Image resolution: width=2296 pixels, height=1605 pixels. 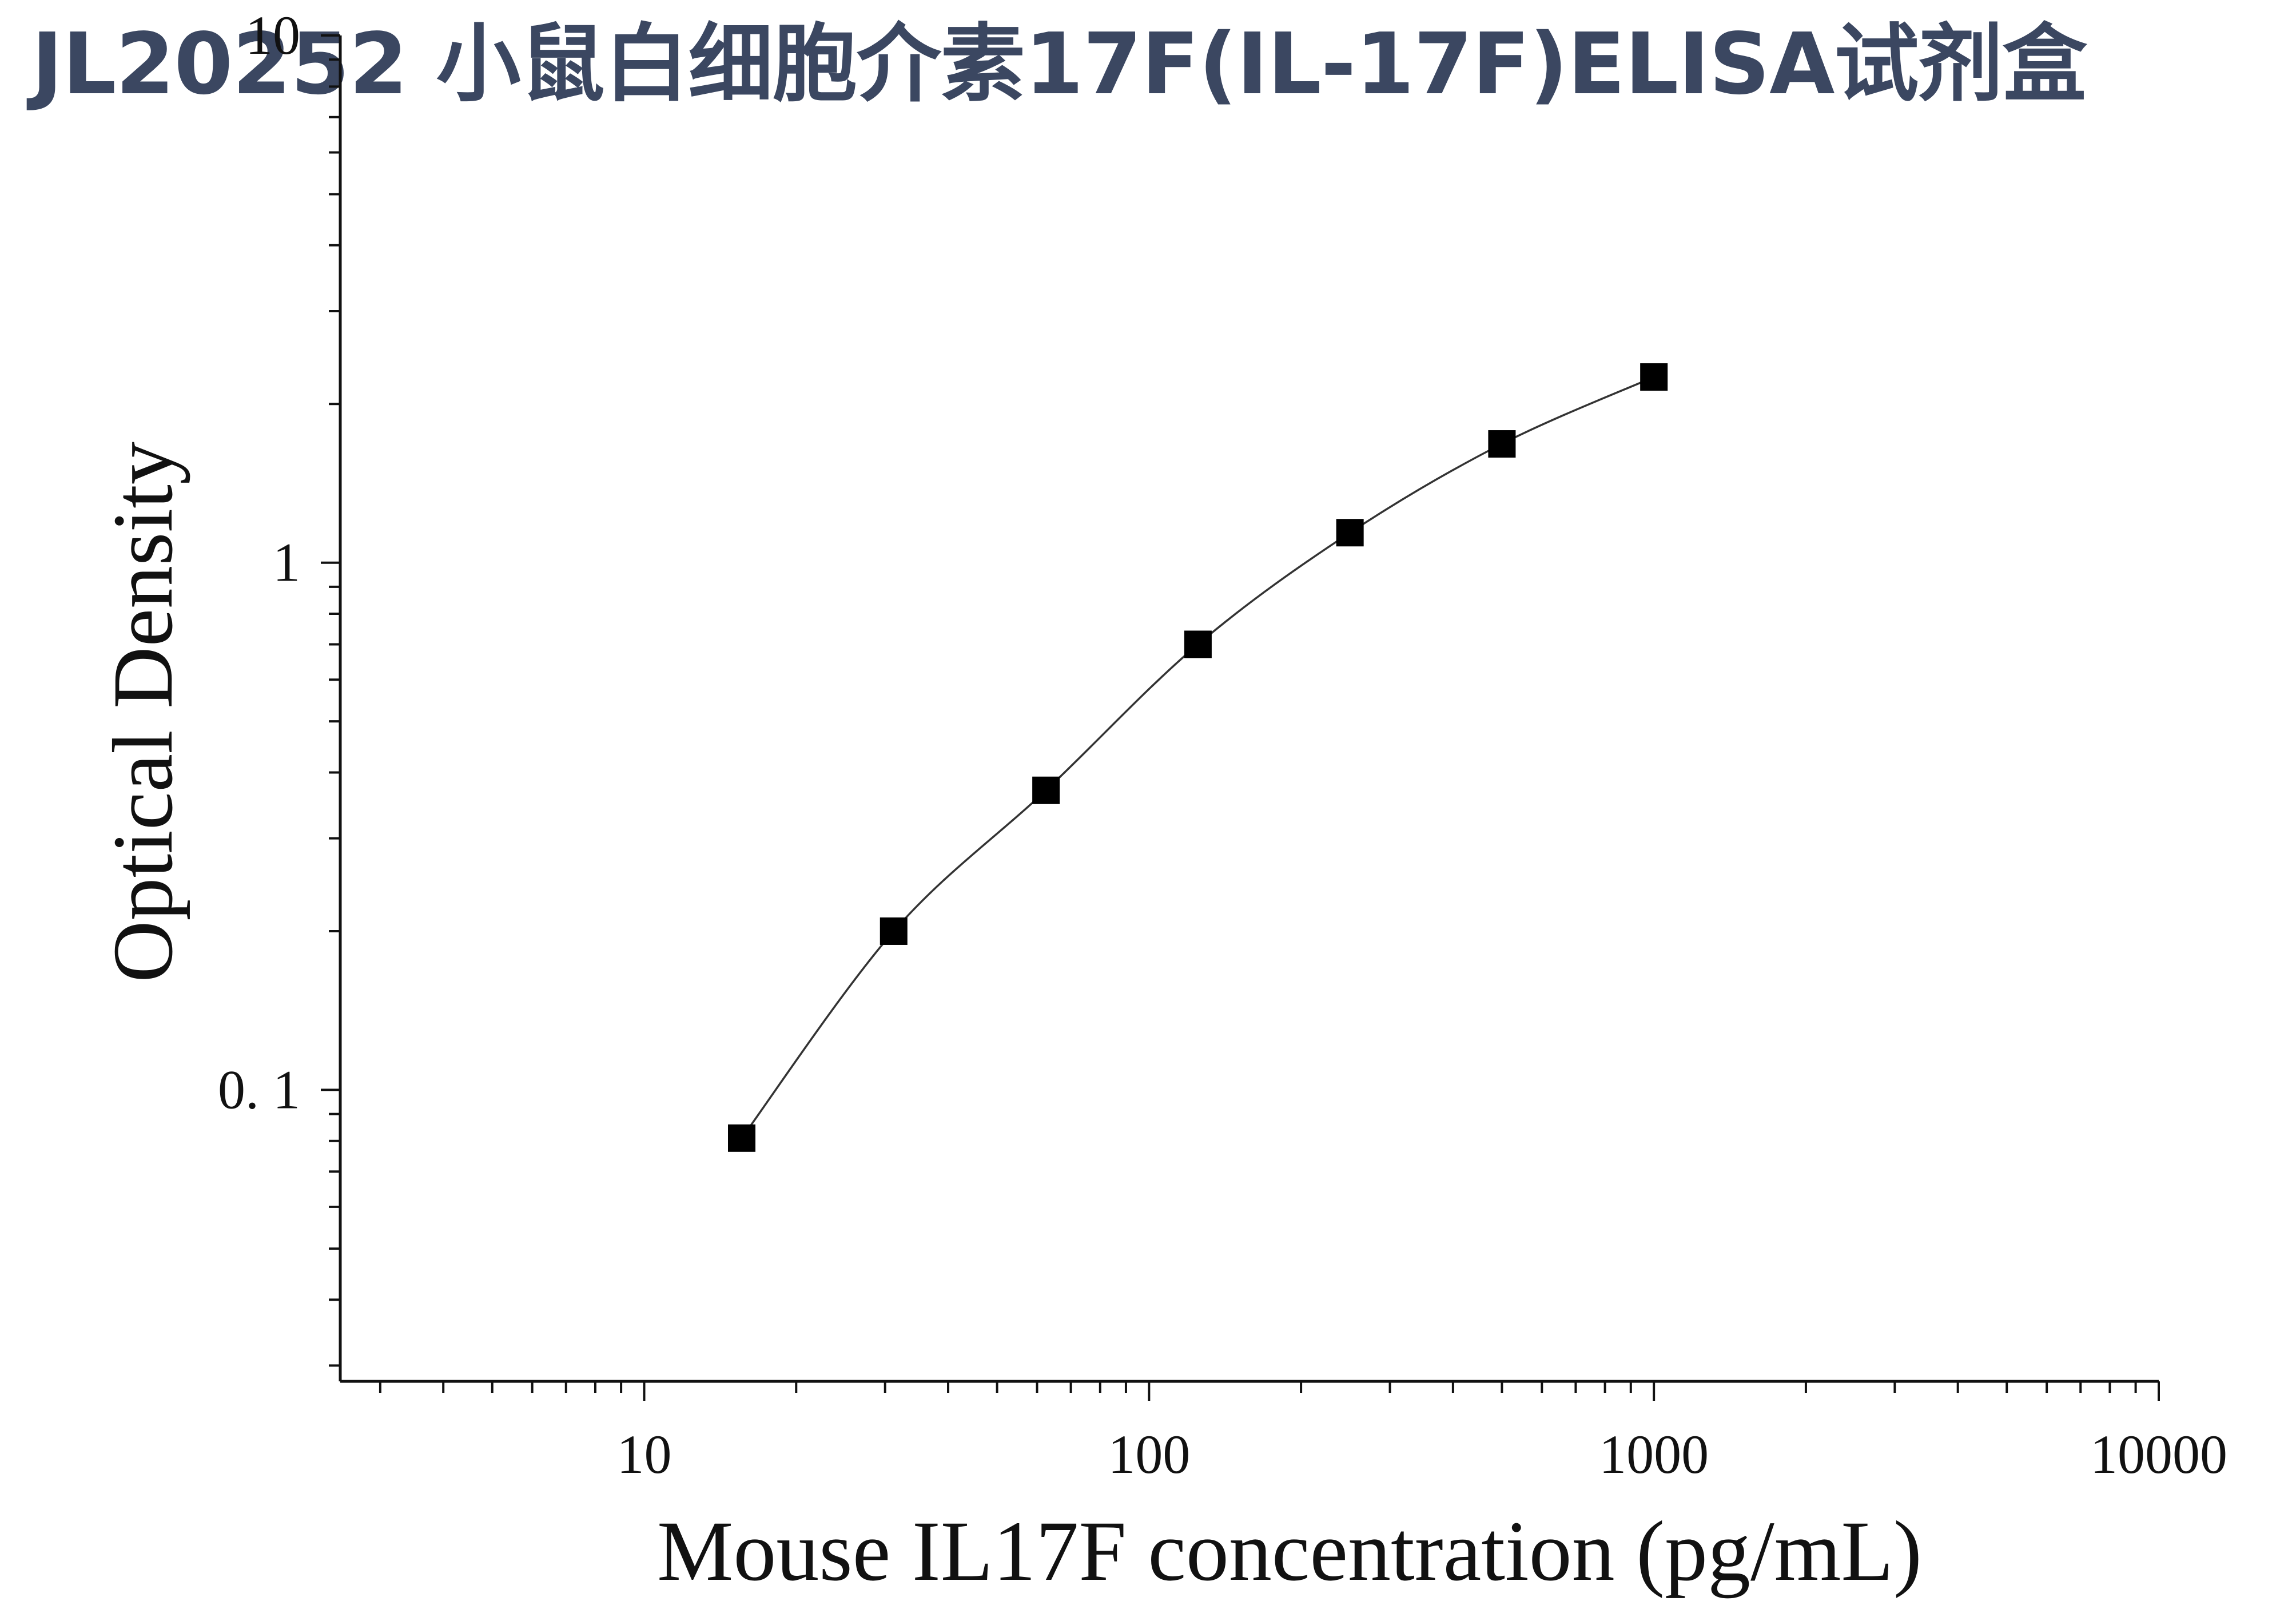 What do you see at coordinates (1149, 1454) in the screenshot?
I see `x-tick-label: 100` at bounding box center [1149, 1454].